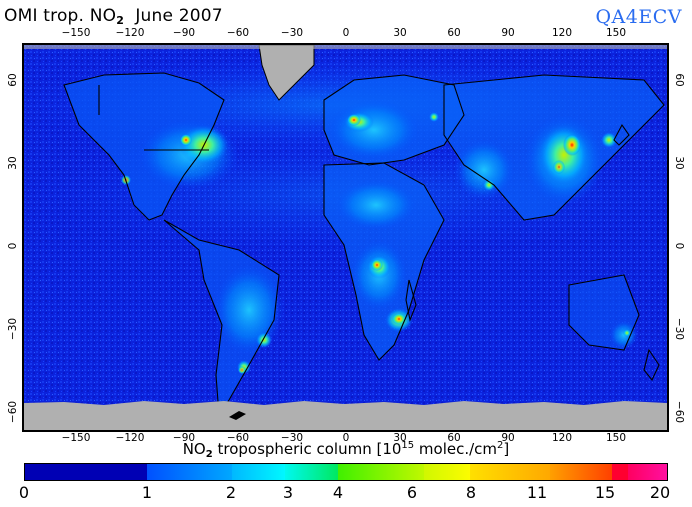 This screenshot has width=692, height=507. What do you see at coordinates (194, 449) in the screenshot?
I see `label-no: NO` at bounding box center [194, 449].